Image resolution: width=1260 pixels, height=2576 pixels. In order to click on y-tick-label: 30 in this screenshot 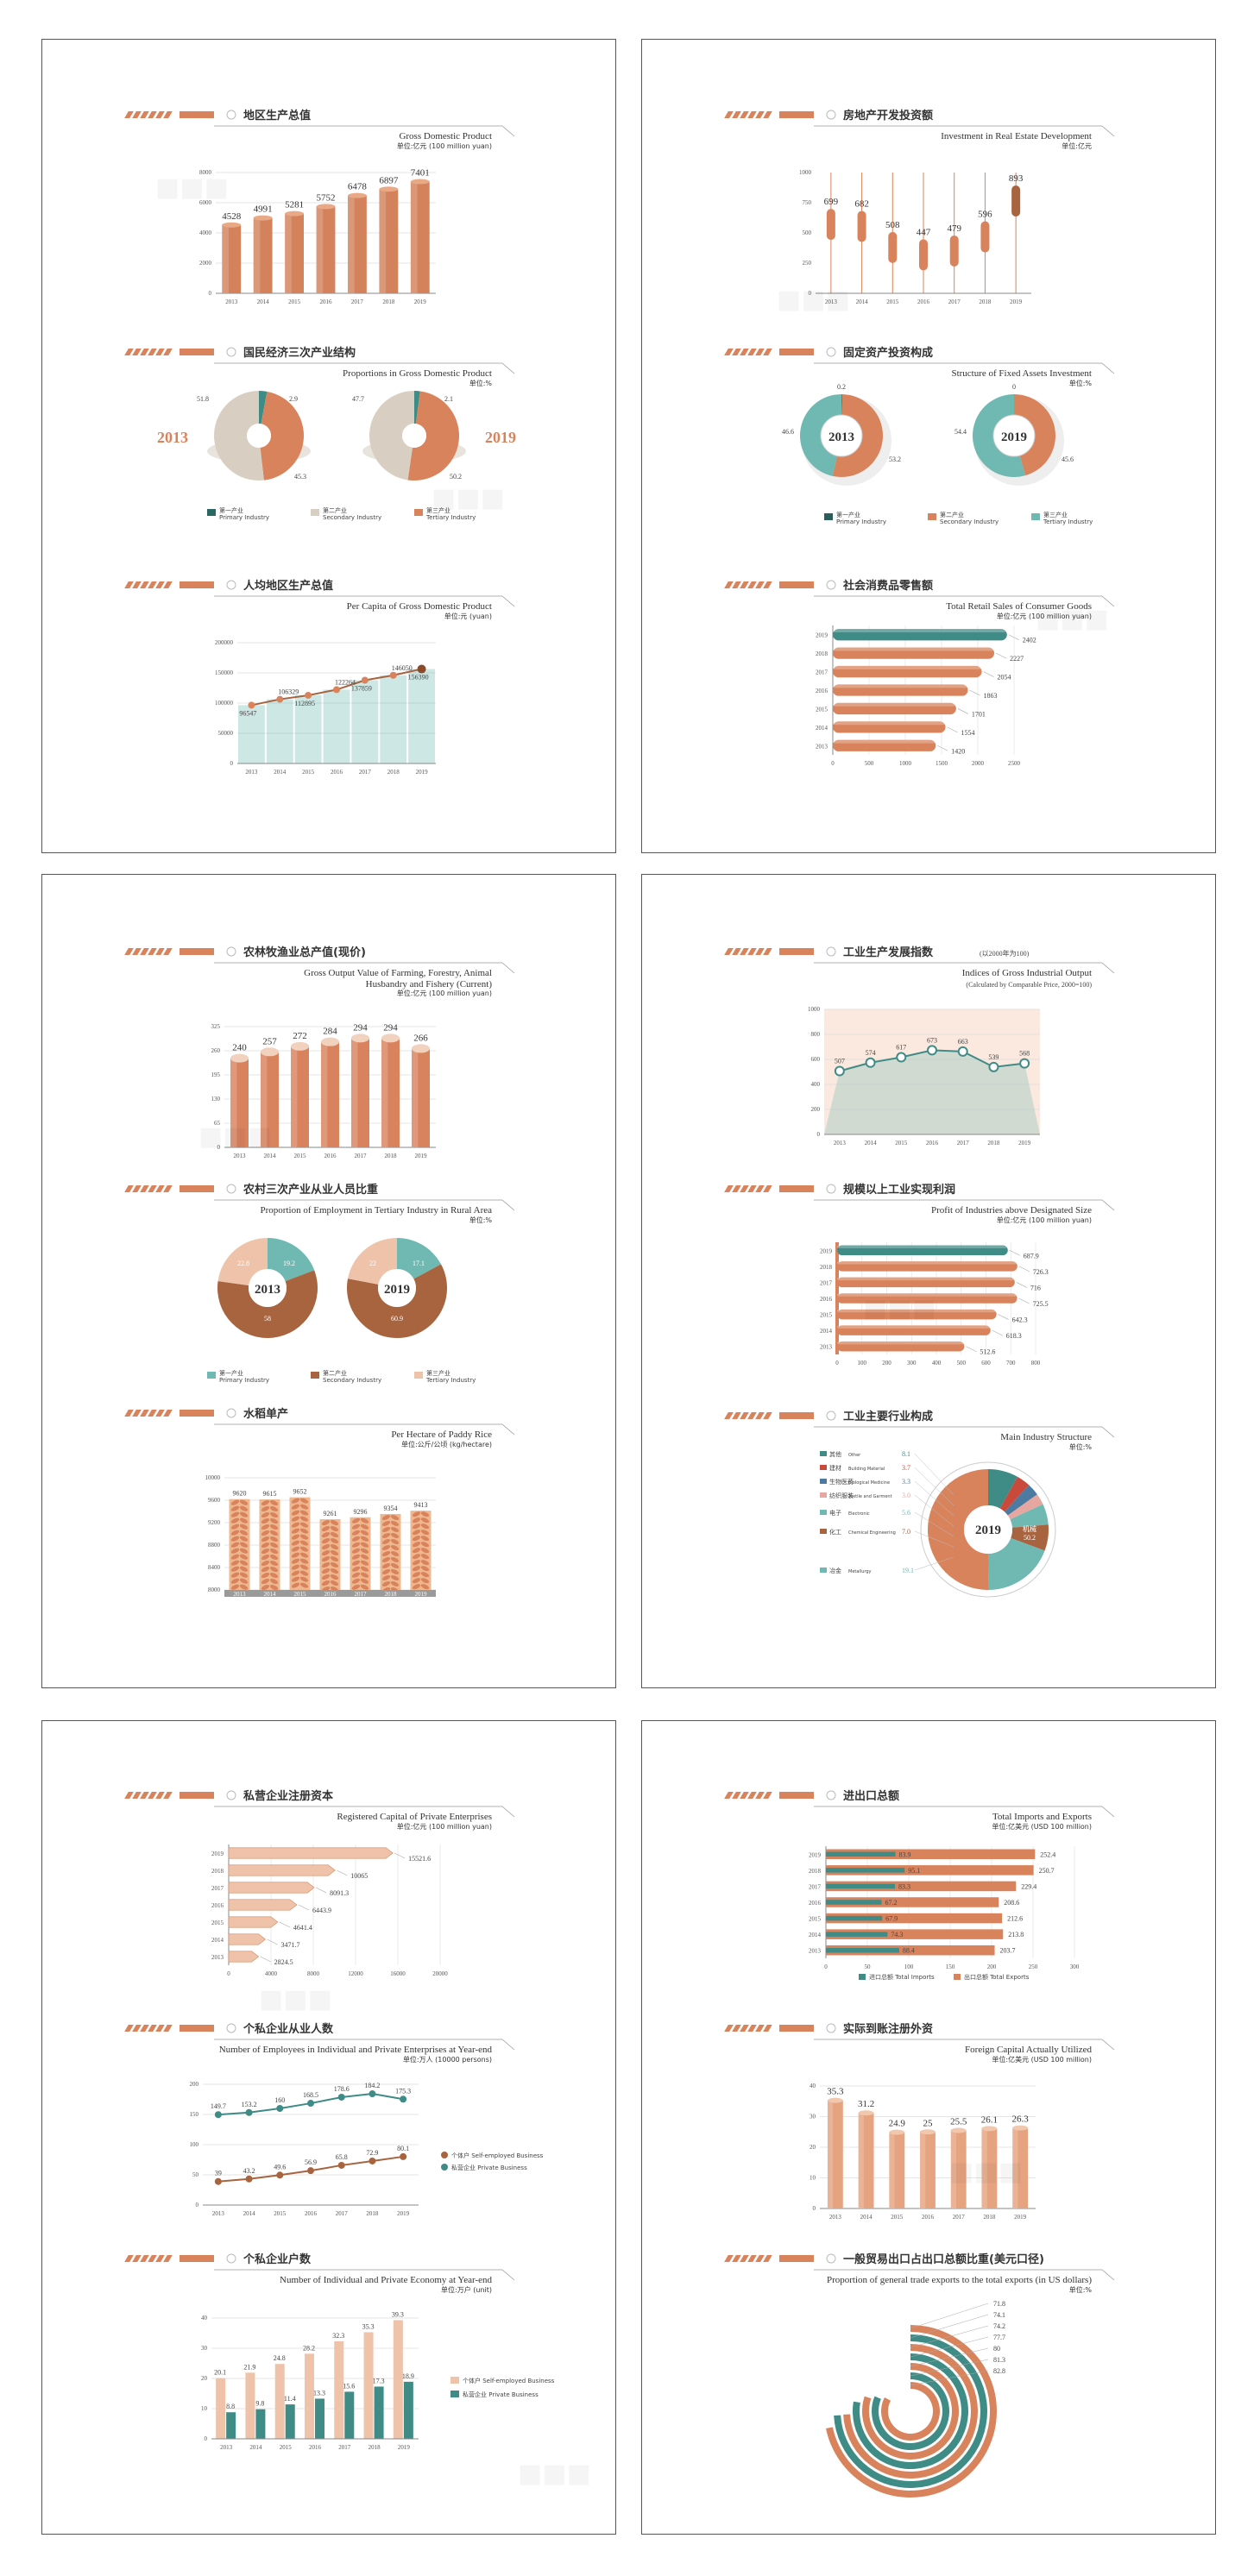, I will do `click(204, 2348)`.